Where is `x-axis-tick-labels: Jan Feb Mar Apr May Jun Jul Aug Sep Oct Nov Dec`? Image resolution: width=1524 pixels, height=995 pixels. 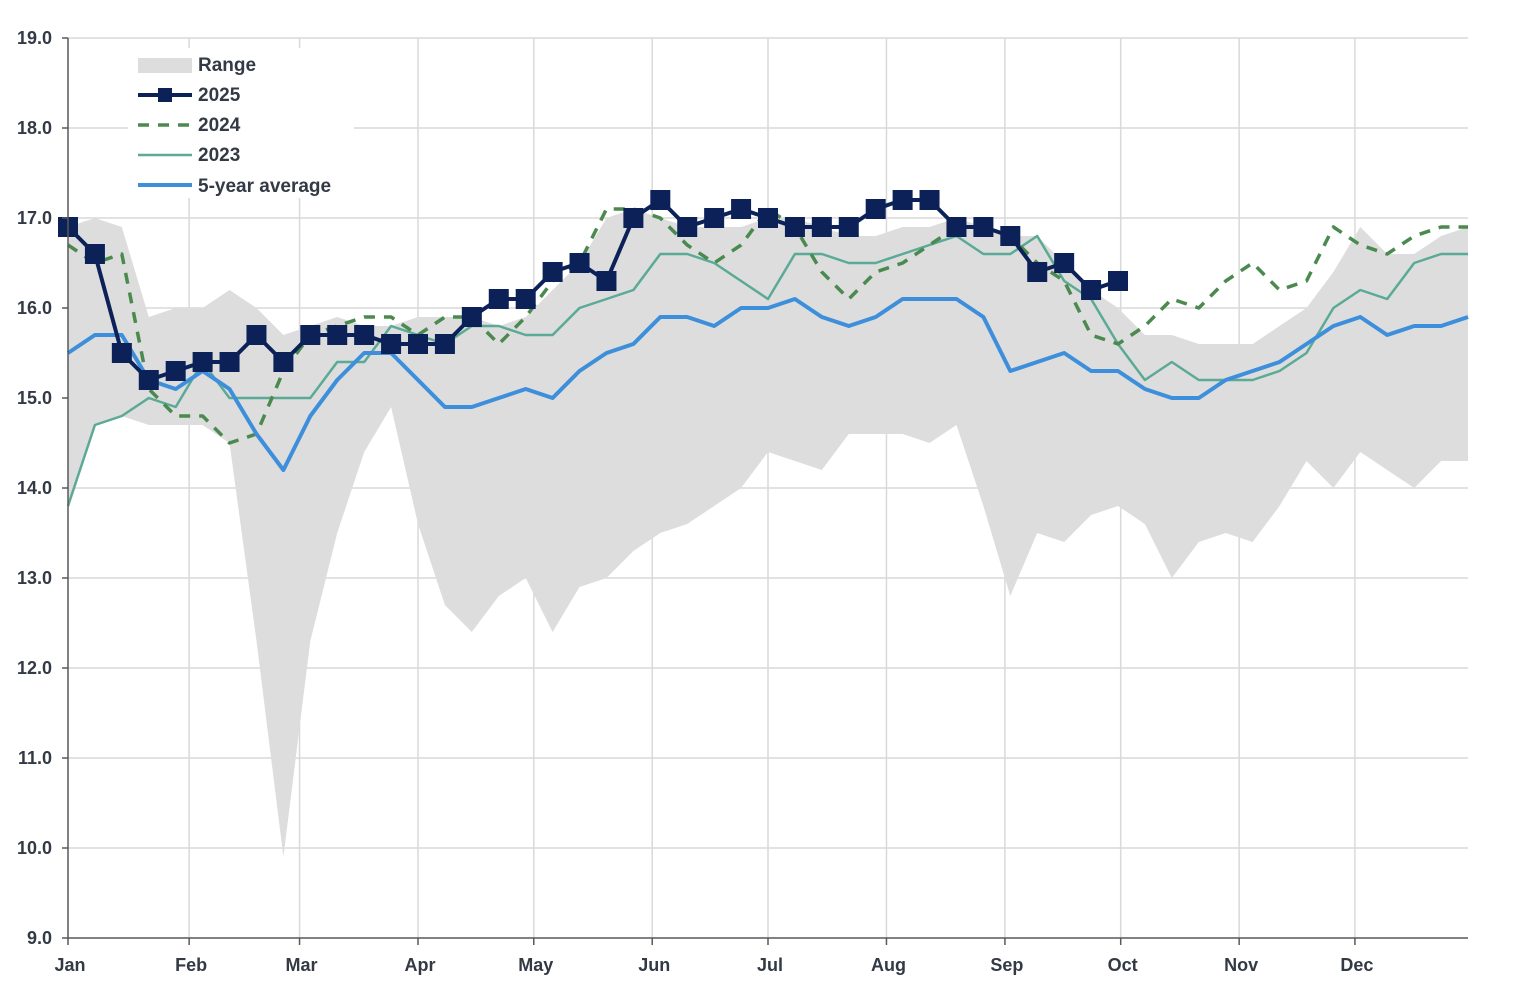 x-axis-tick-labels: Jan Feb Mar Apr May Jun Jul Aug Sep Oct Nov Dec is located at coordinates (713, 965).